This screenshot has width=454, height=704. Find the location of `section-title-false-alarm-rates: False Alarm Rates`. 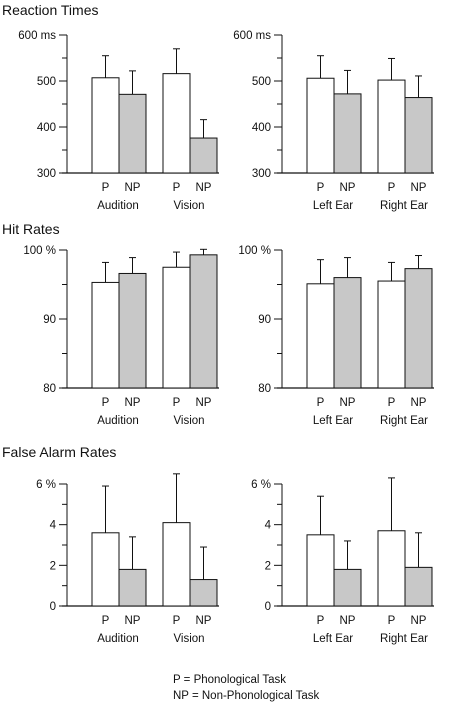

section-title-false-alarm-rates: False Alarm Rates is located at coordinates (59, 452).